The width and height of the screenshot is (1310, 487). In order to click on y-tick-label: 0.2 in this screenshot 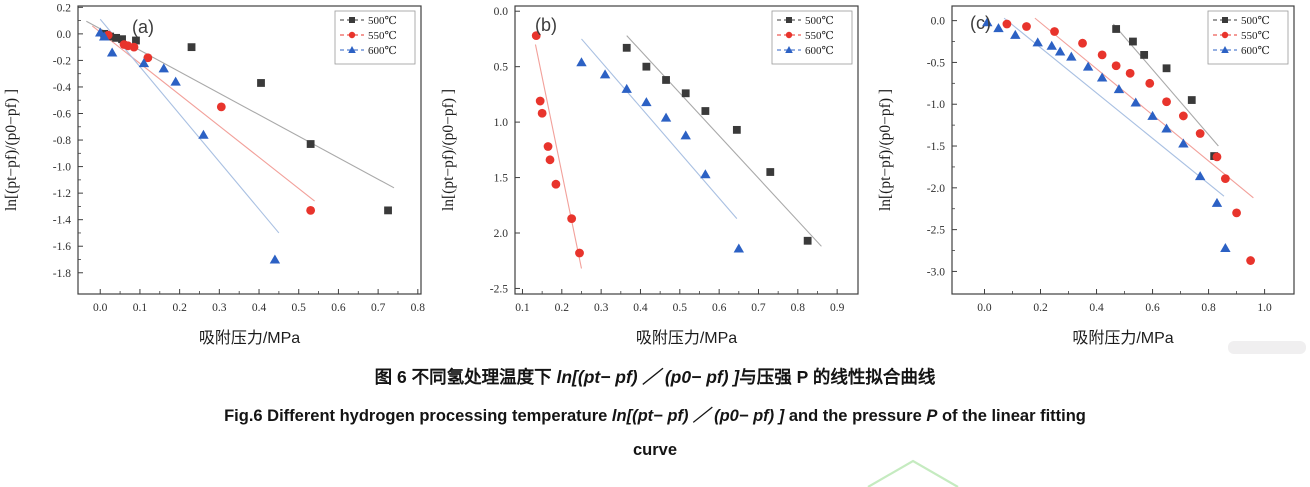, I will do `click(64, 8)`.